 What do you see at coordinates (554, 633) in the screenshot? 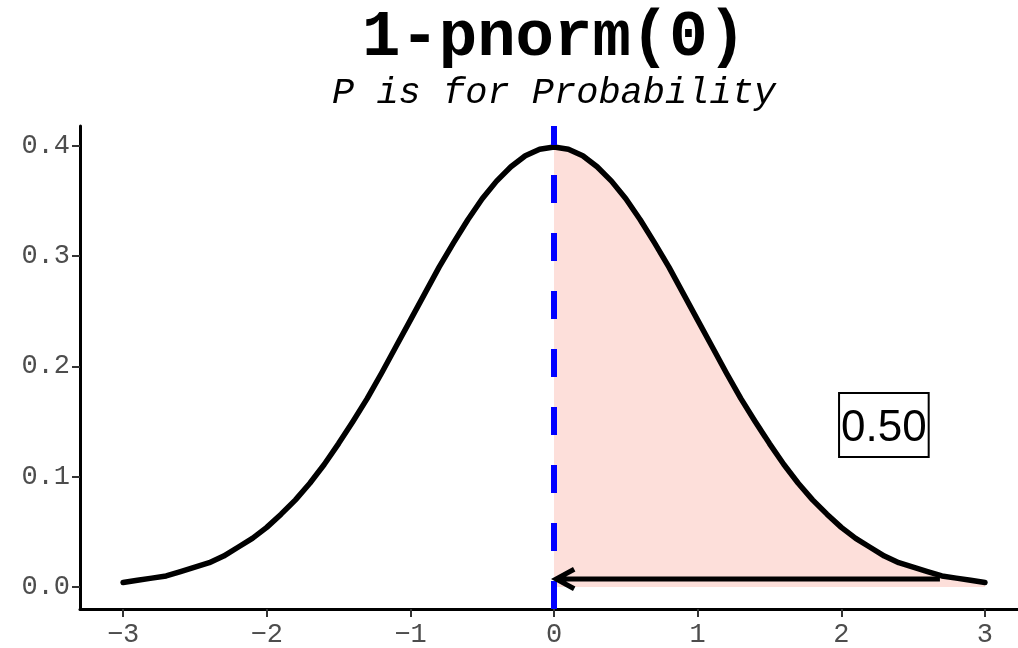
I see `x-tick-label: 0` at bounding box center [554, 633].